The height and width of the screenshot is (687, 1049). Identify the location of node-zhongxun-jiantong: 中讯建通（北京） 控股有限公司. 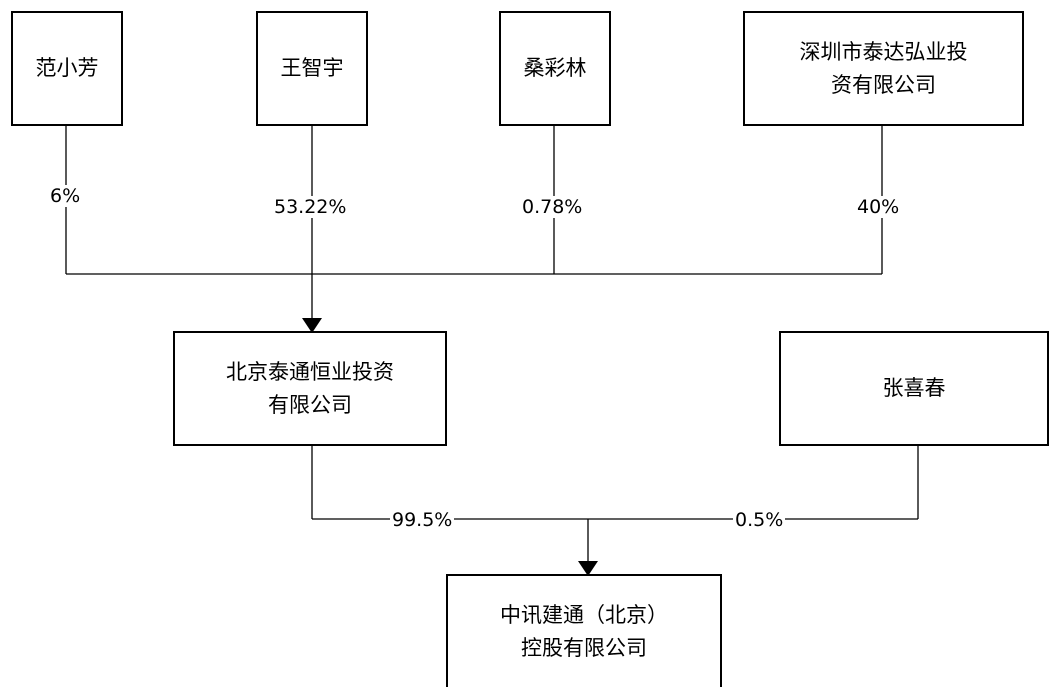
(584, 630).